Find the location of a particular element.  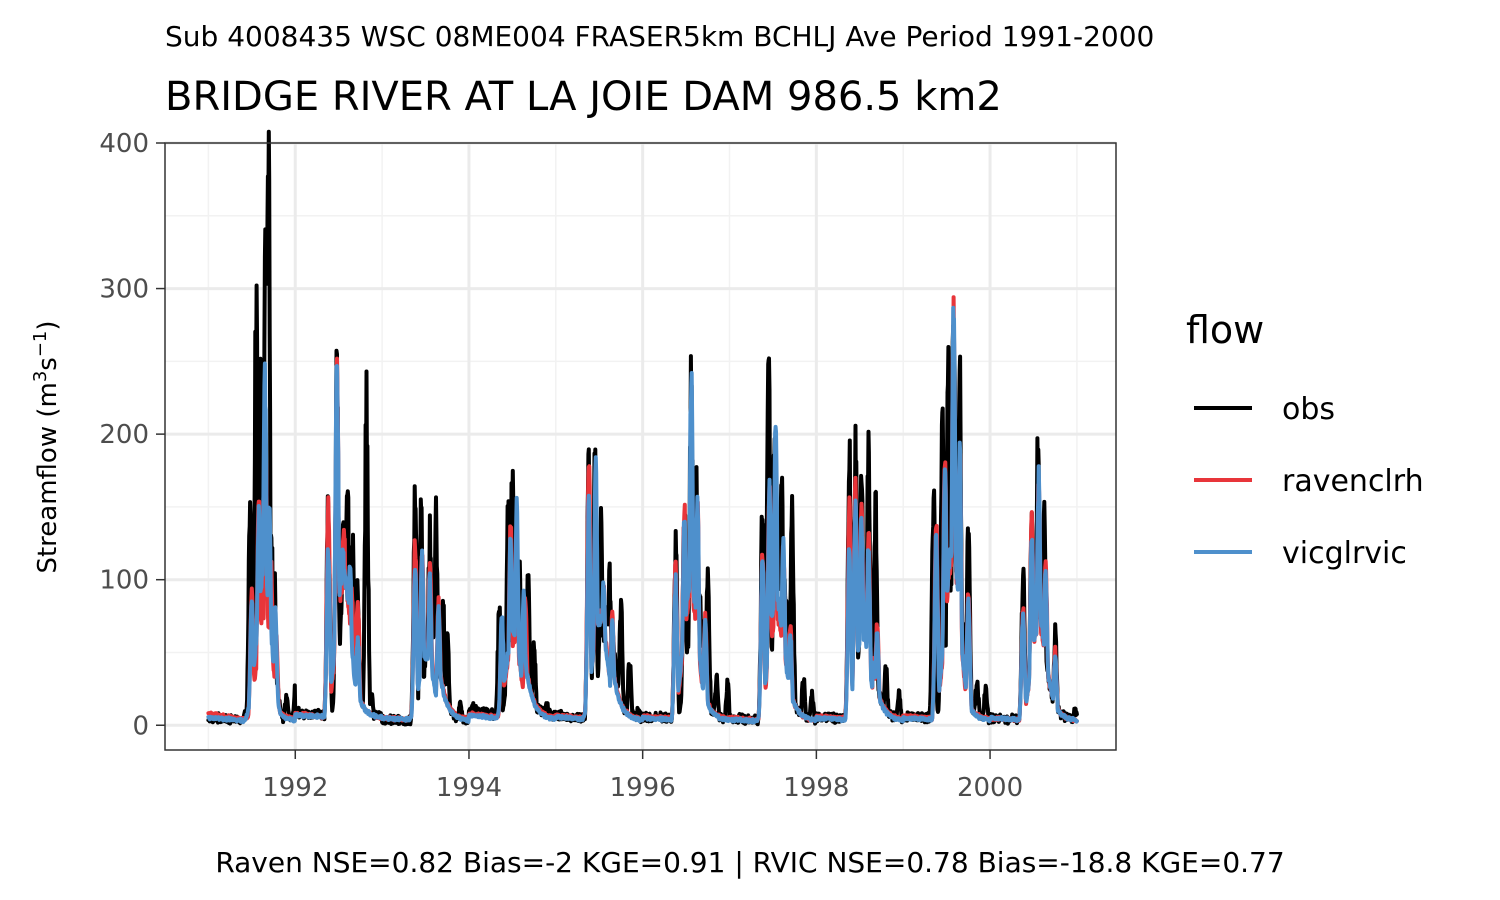

chart-title: BRIDGE RIVER AT LA JOIE DAM 986.5 km2 is located at coordinates (583, 97).